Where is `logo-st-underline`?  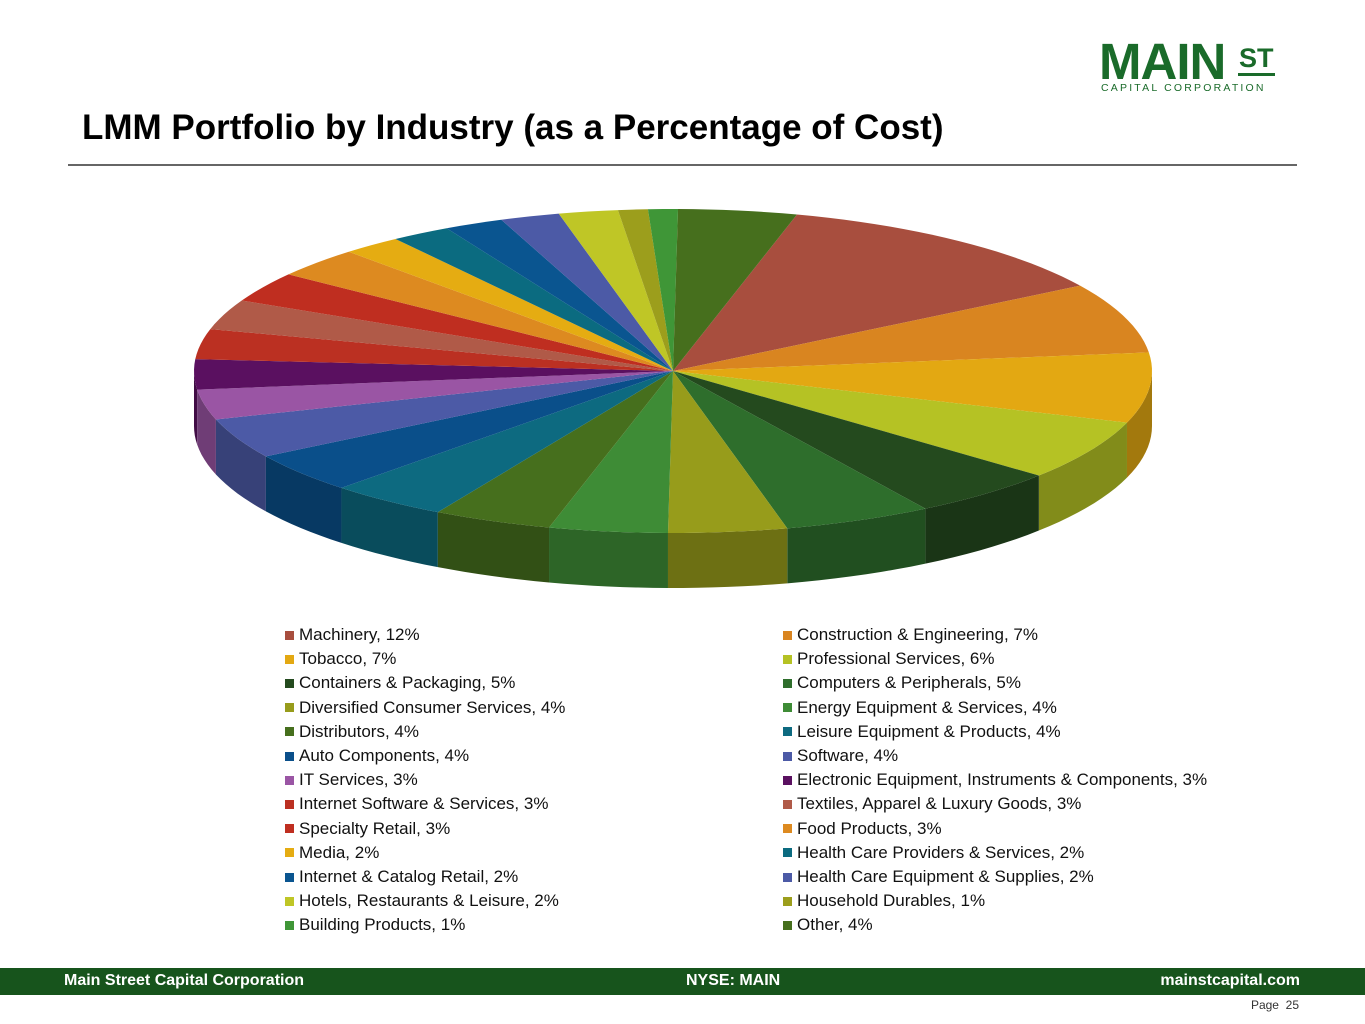 logo-st-underline is located at coordinates (1256, 74).